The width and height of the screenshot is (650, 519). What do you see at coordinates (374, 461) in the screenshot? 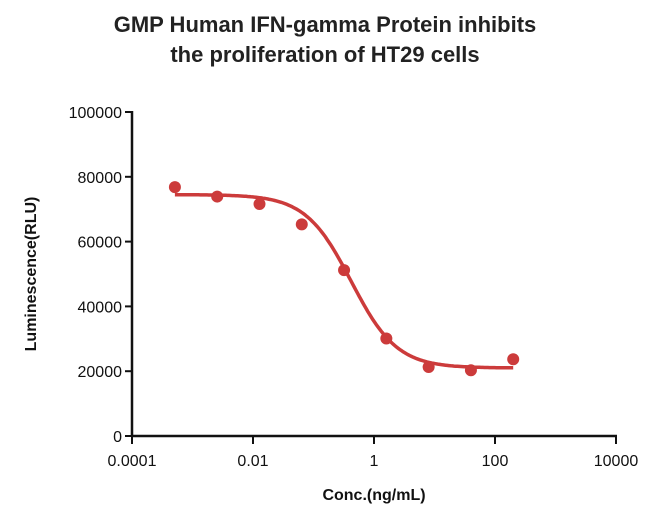
I see `x-tick-label: 1` at bounding box center [374, 461].